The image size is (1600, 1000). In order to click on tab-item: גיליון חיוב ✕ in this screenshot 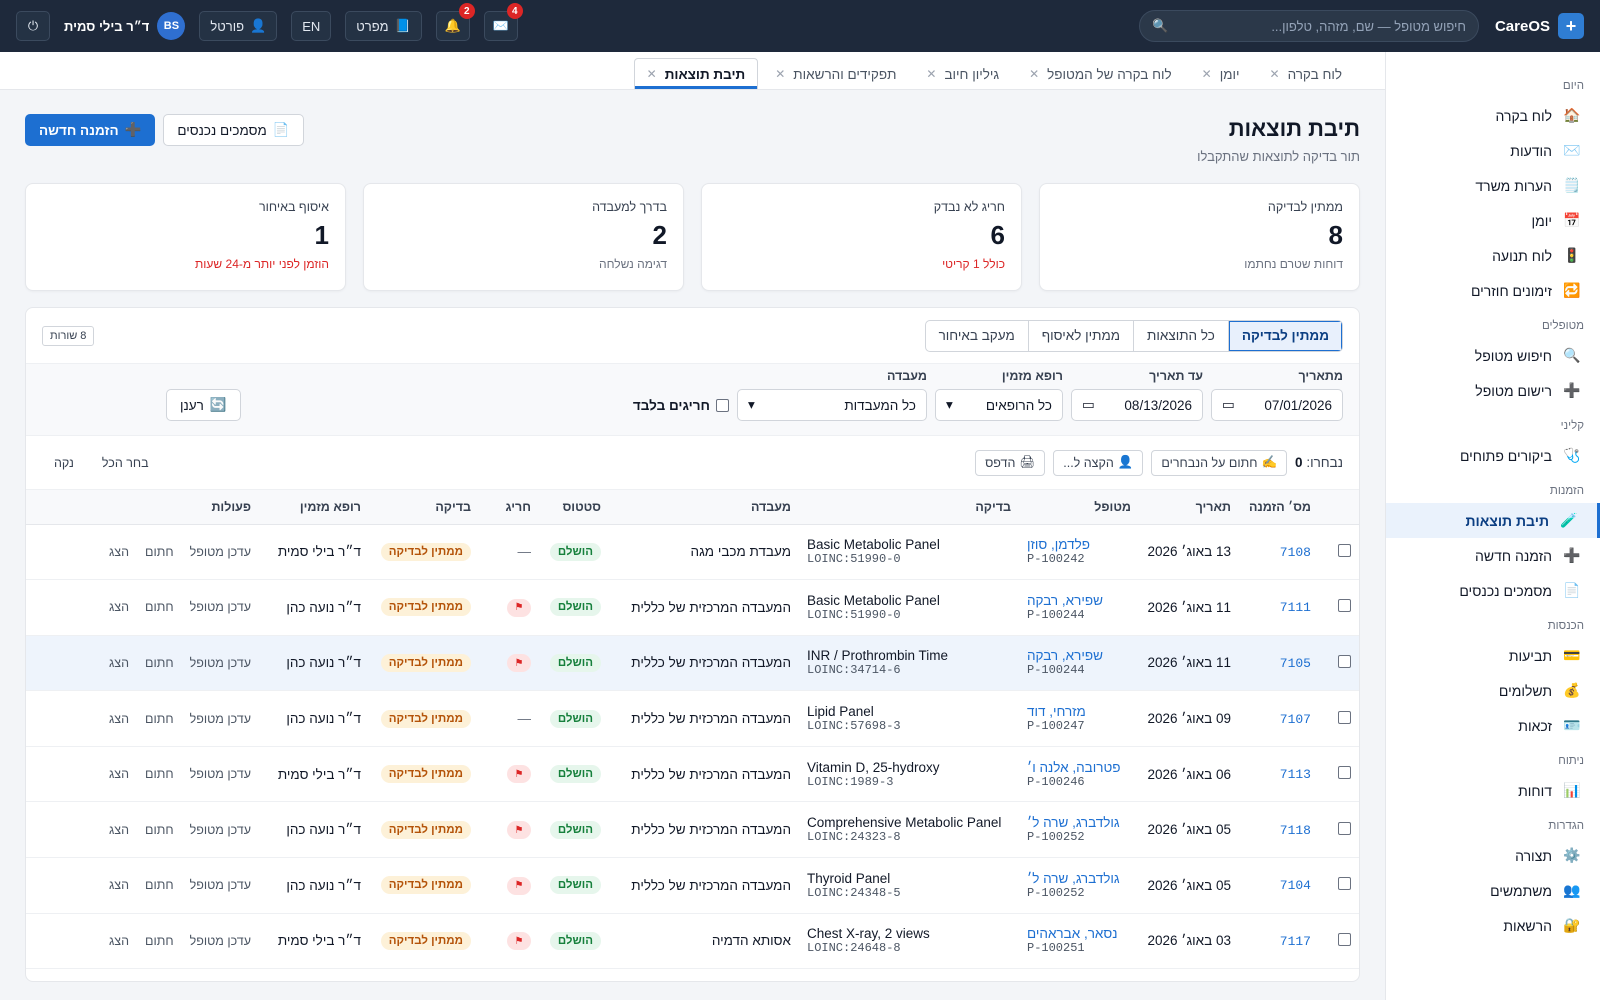, I will do `click(962, 73)`.